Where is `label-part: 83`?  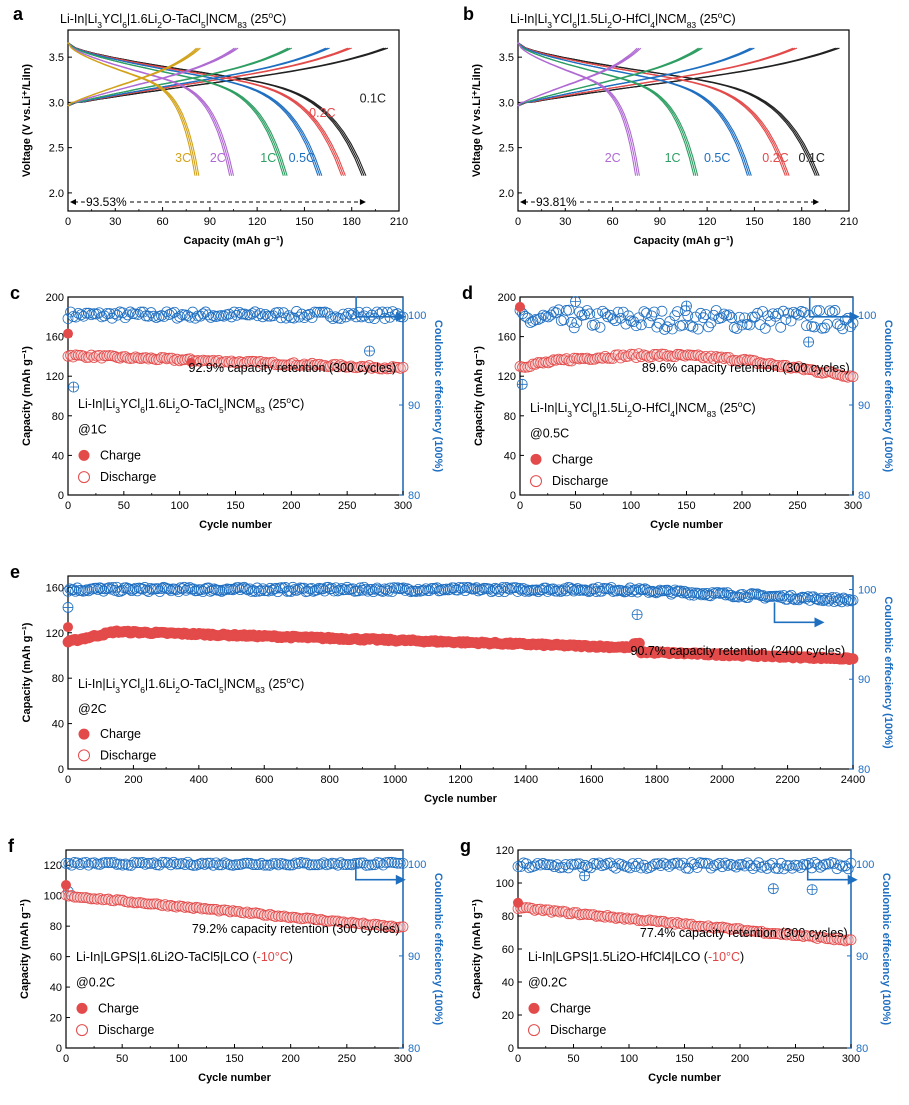 label-part: 83 is located at coordinates (712, 414).